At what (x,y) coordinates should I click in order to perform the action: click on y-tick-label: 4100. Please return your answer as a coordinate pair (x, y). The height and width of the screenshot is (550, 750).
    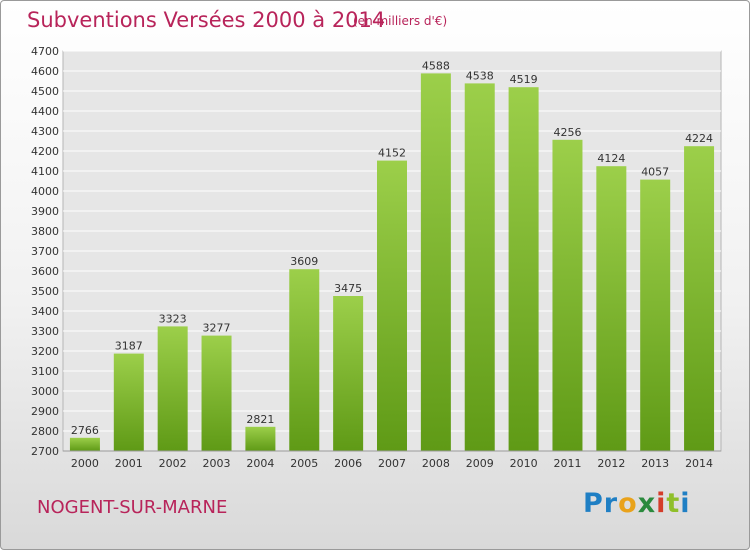
    Looking at the image, I should click on (45, 171).